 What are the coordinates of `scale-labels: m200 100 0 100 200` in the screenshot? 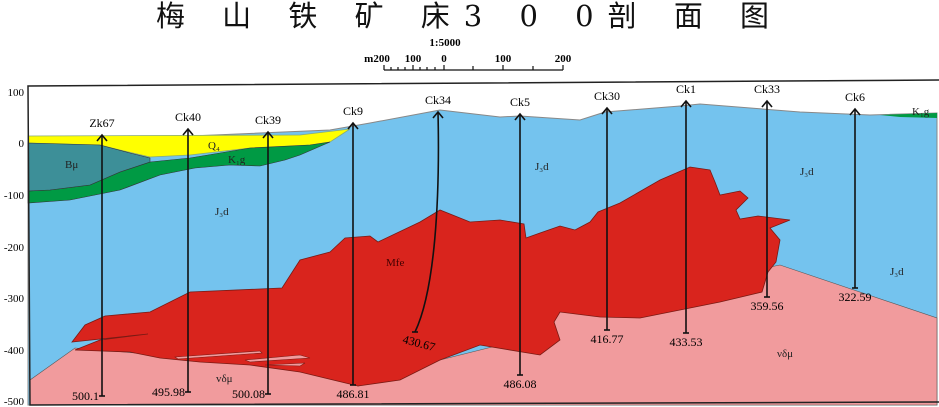 It's located at (468, 59).